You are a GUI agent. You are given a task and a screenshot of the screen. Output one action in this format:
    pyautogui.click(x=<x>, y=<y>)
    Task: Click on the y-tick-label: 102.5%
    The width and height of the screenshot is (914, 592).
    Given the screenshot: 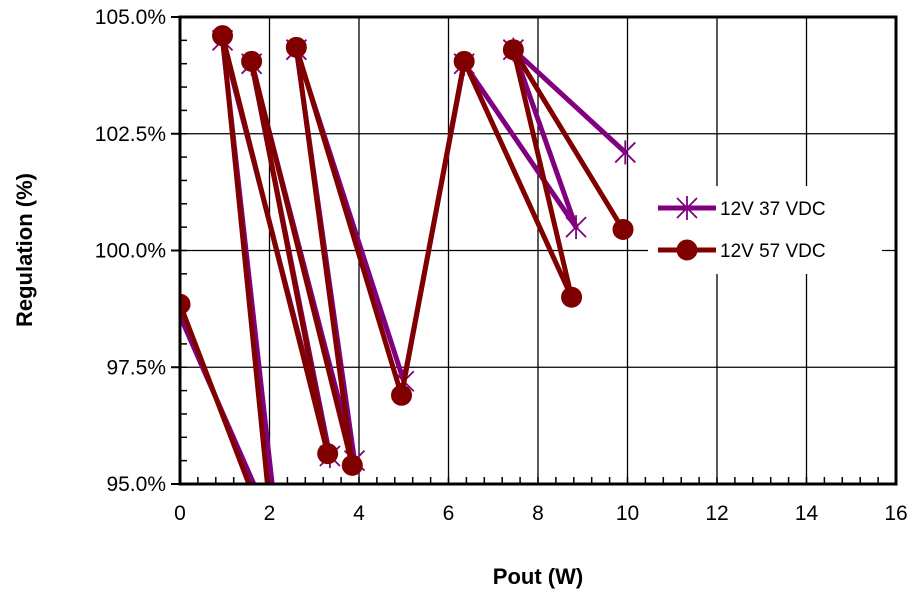 What is the action you would take?
    pyautogui.click(x=130, y=134)
    